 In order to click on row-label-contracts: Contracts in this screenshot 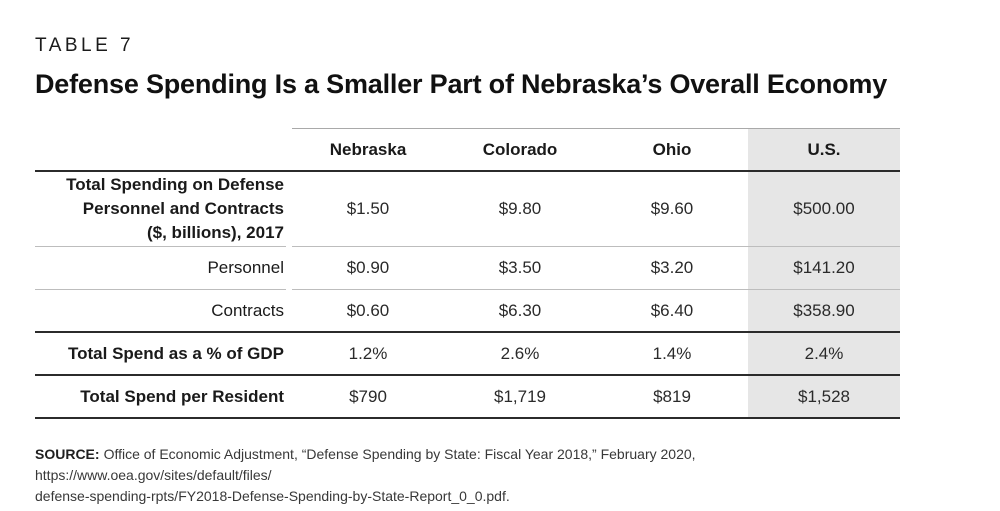, I will do `click(247, 310)`.